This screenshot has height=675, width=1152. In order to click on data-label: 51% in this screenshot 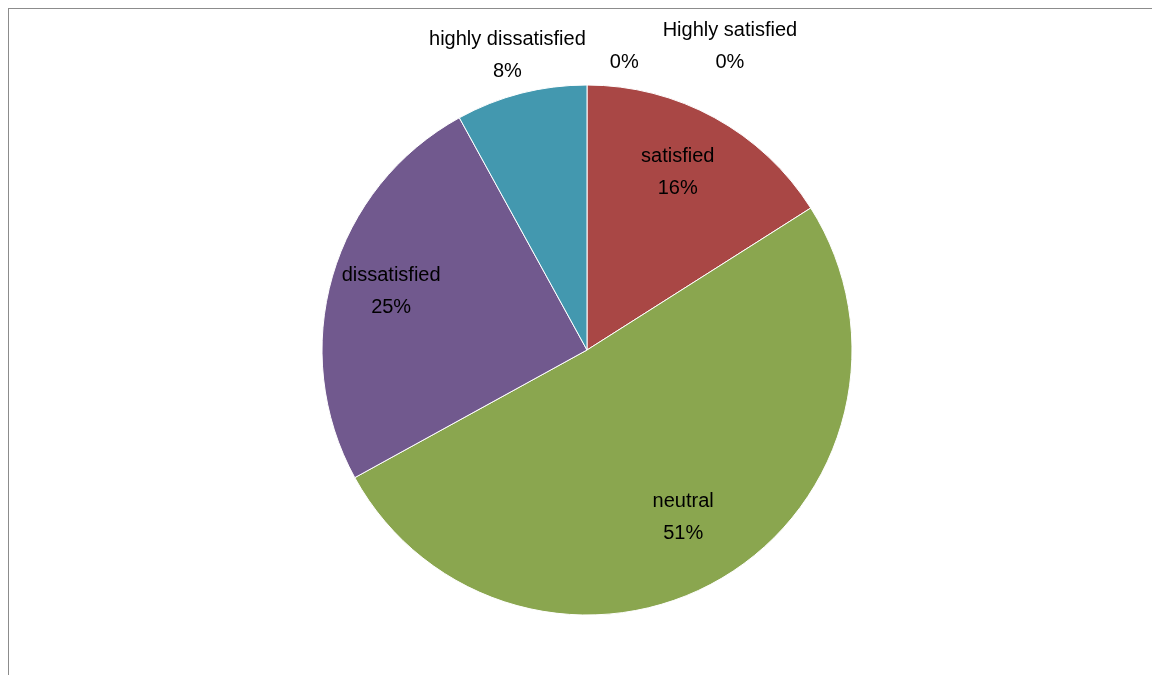, I will do `click(683, 532)`.